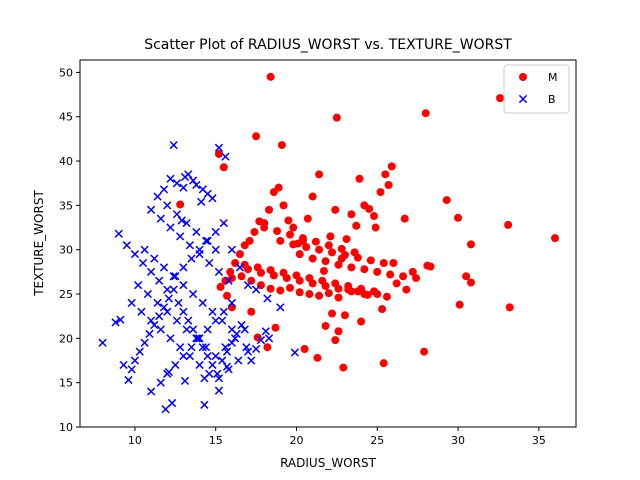 This screenshot has width=640, height=480. Describe the element at coordinates (296, 440) in the screenshot. I see `x-tick-label: 20` at that location.